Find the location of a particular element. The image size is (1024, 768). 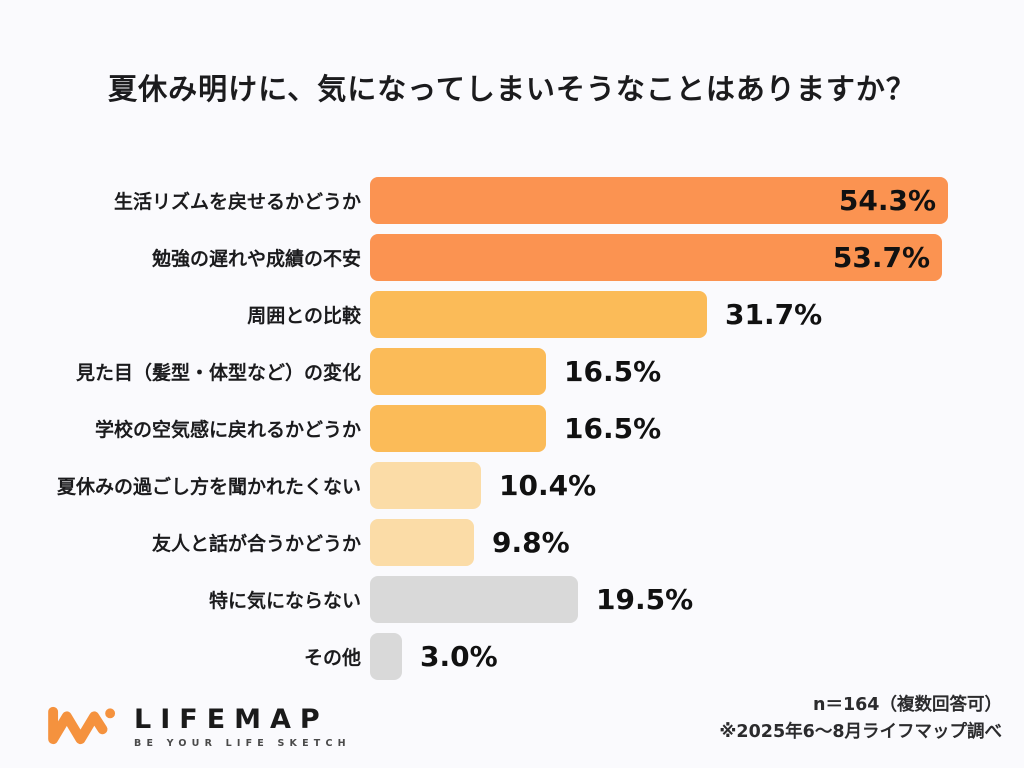

logo-text-block: LIFEMAP BE YOUR LIFE SKETCH is located at coordinates (242, 727).